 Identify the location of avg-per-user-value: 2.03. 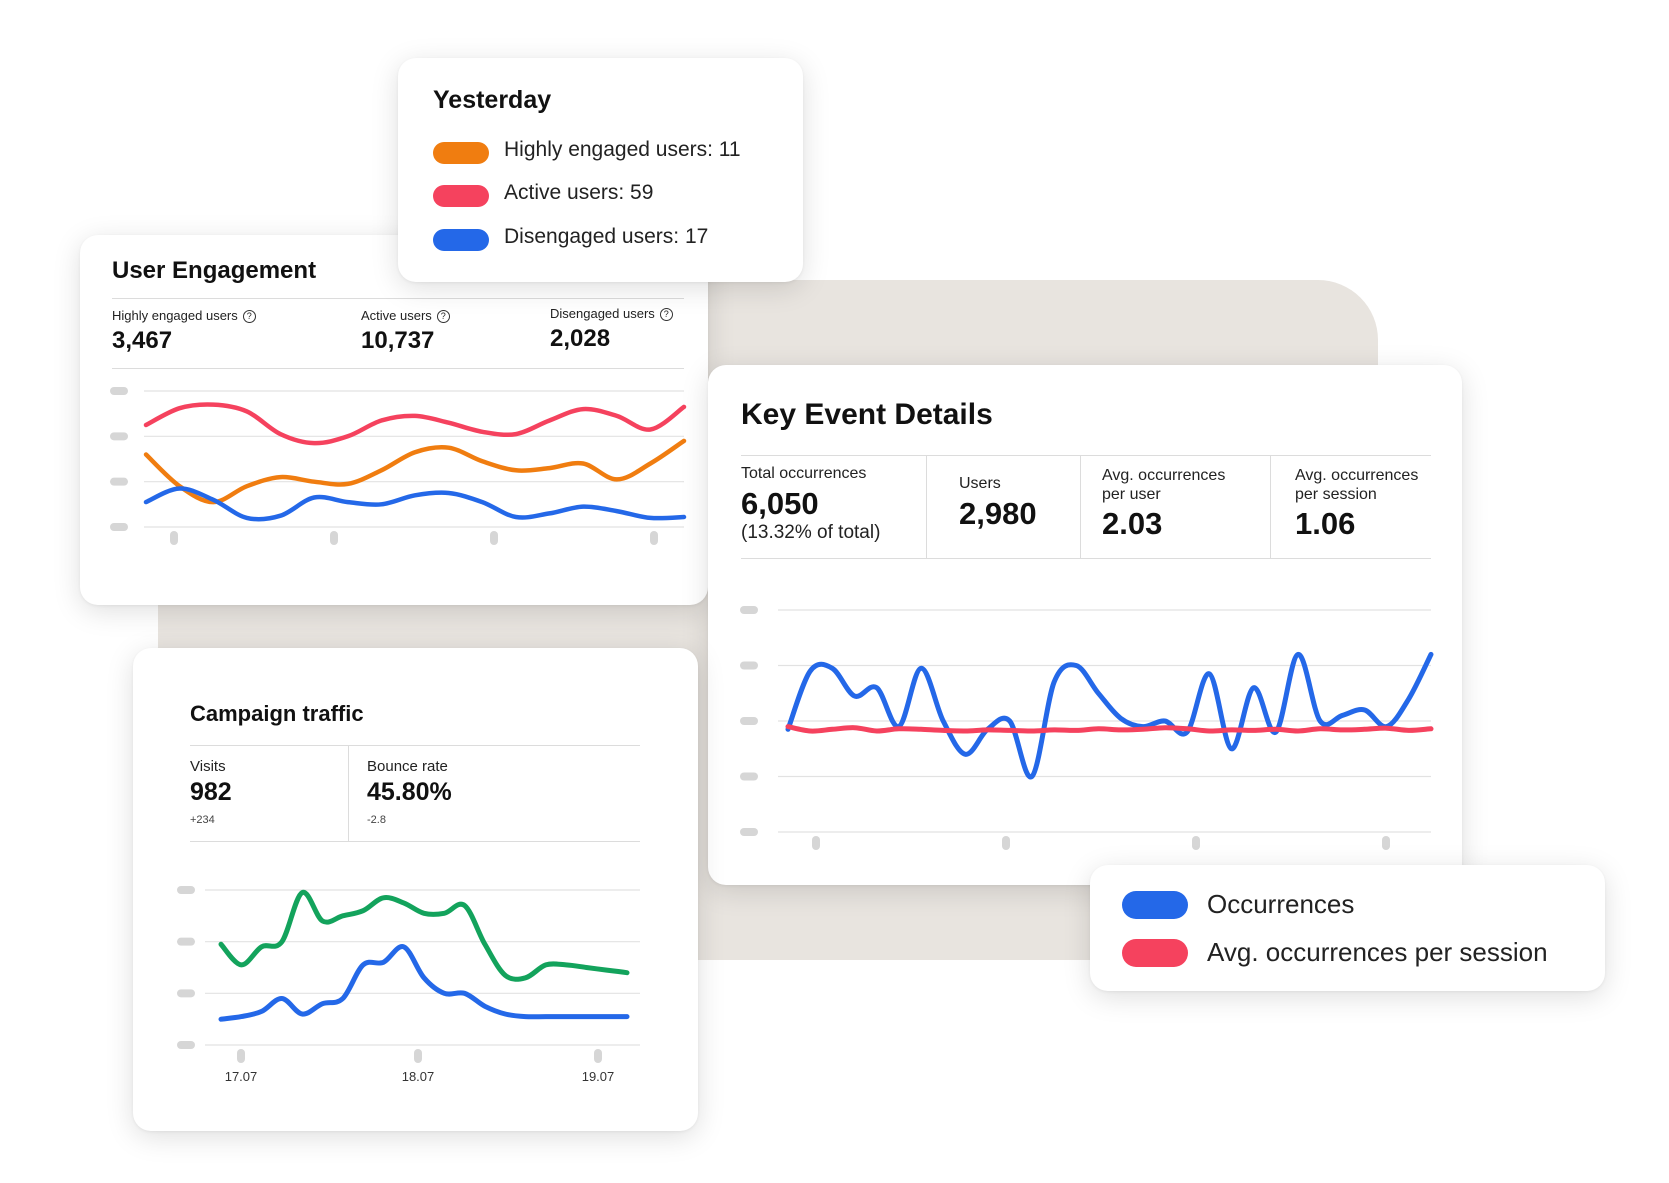
(1132, 523).